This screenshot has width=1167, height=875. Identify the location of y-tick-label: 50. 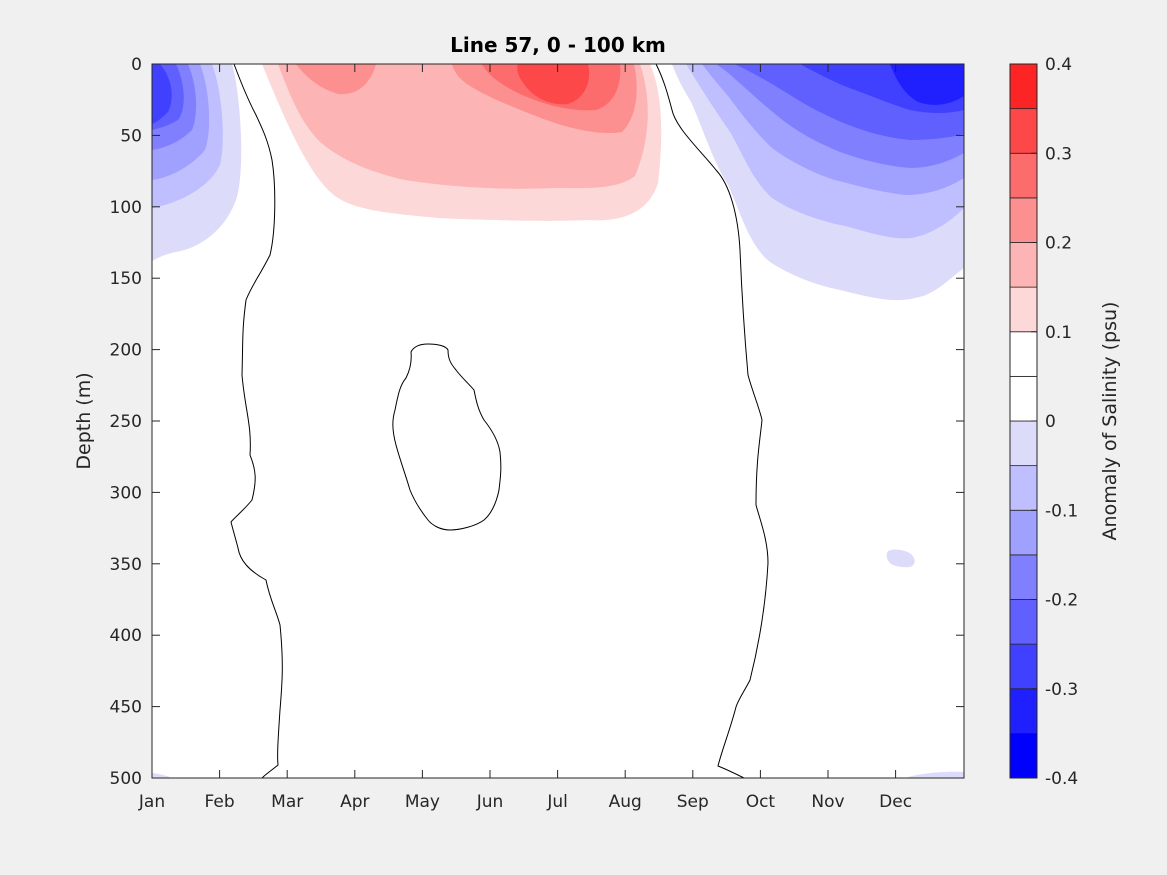
(131, 136).